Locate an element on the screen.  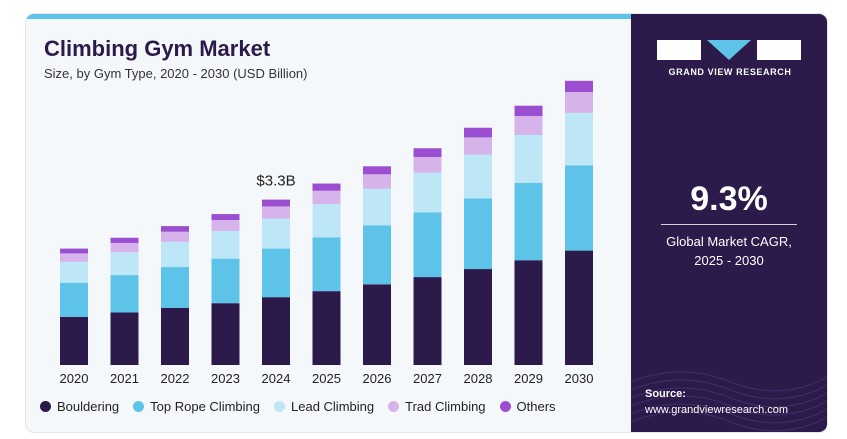
bar-2029-others is located at coordinates (528, 111).